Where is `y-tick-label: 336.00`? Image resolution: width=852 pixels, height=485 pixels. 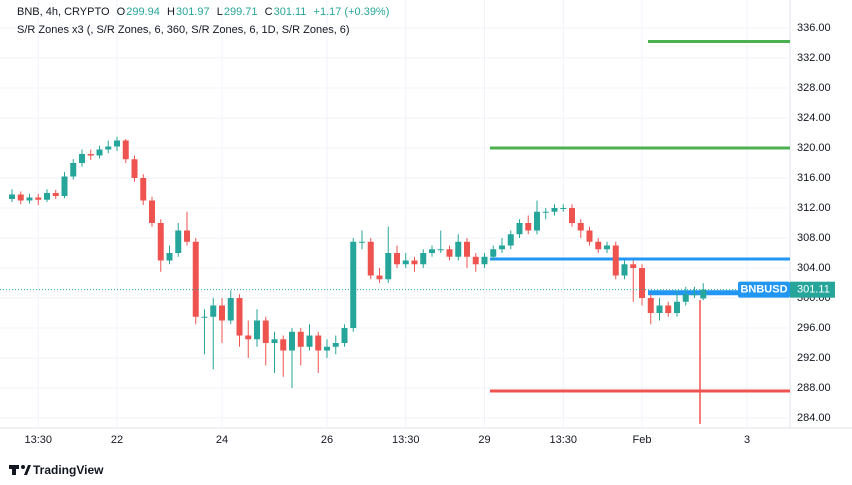 y-tick-label: 336.00 is located at coordinates (814, 28).